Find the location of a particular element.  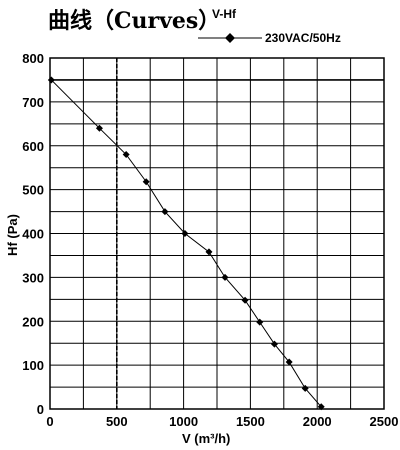

y-tick-label: 100 is located at coordinates (33, 365).